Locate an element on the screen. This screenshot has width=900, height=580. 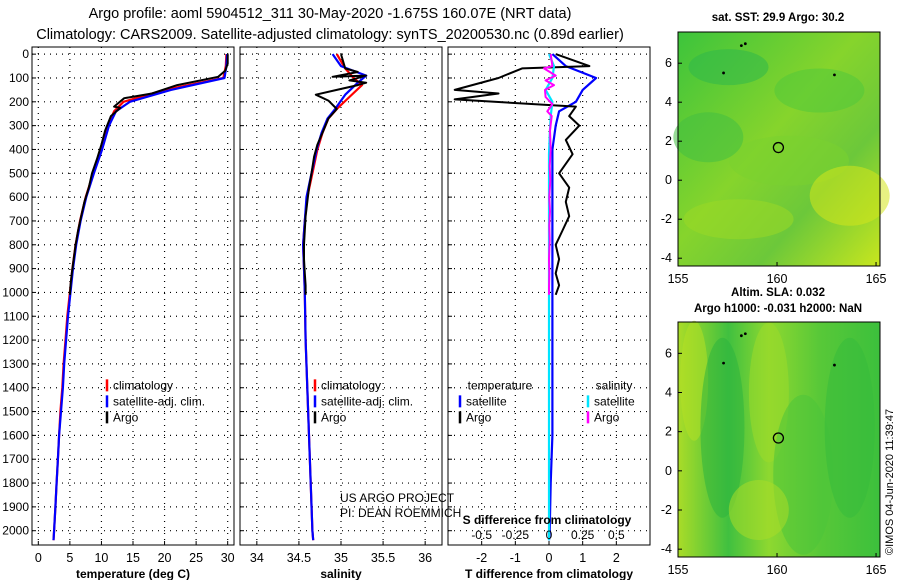
sst-map-y-tick-label: 4 is located at coordinates (668, 102).